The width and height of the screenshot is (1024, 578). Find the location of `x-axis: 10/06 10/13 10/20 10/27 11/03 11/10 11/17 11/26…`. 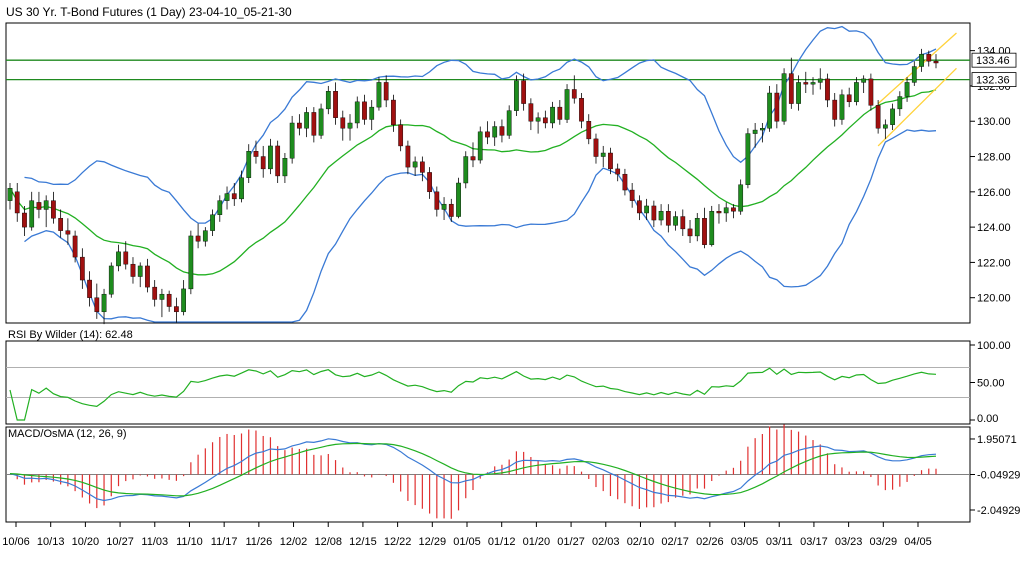

x-axis: 10/06 10/13 10/20 10/27 11/03 11/10 11/17 11/26… is located at coordinates (467, 535).